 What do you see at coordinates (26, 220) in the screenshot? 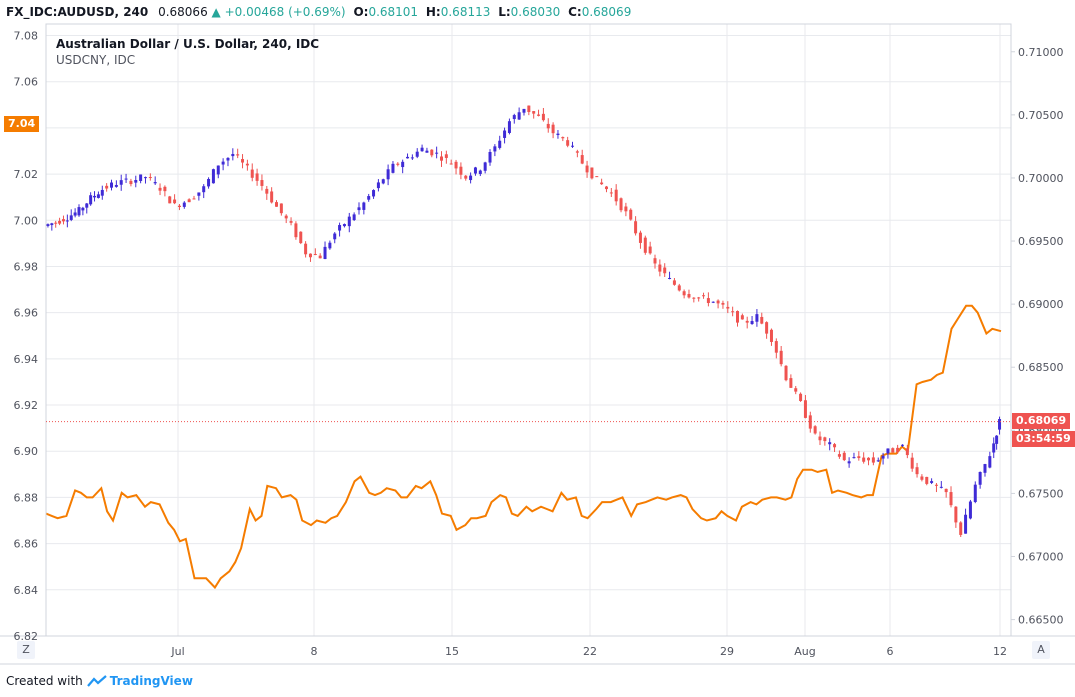
I see `left-tick-label: 7.00` at bounding box center [26, 220].